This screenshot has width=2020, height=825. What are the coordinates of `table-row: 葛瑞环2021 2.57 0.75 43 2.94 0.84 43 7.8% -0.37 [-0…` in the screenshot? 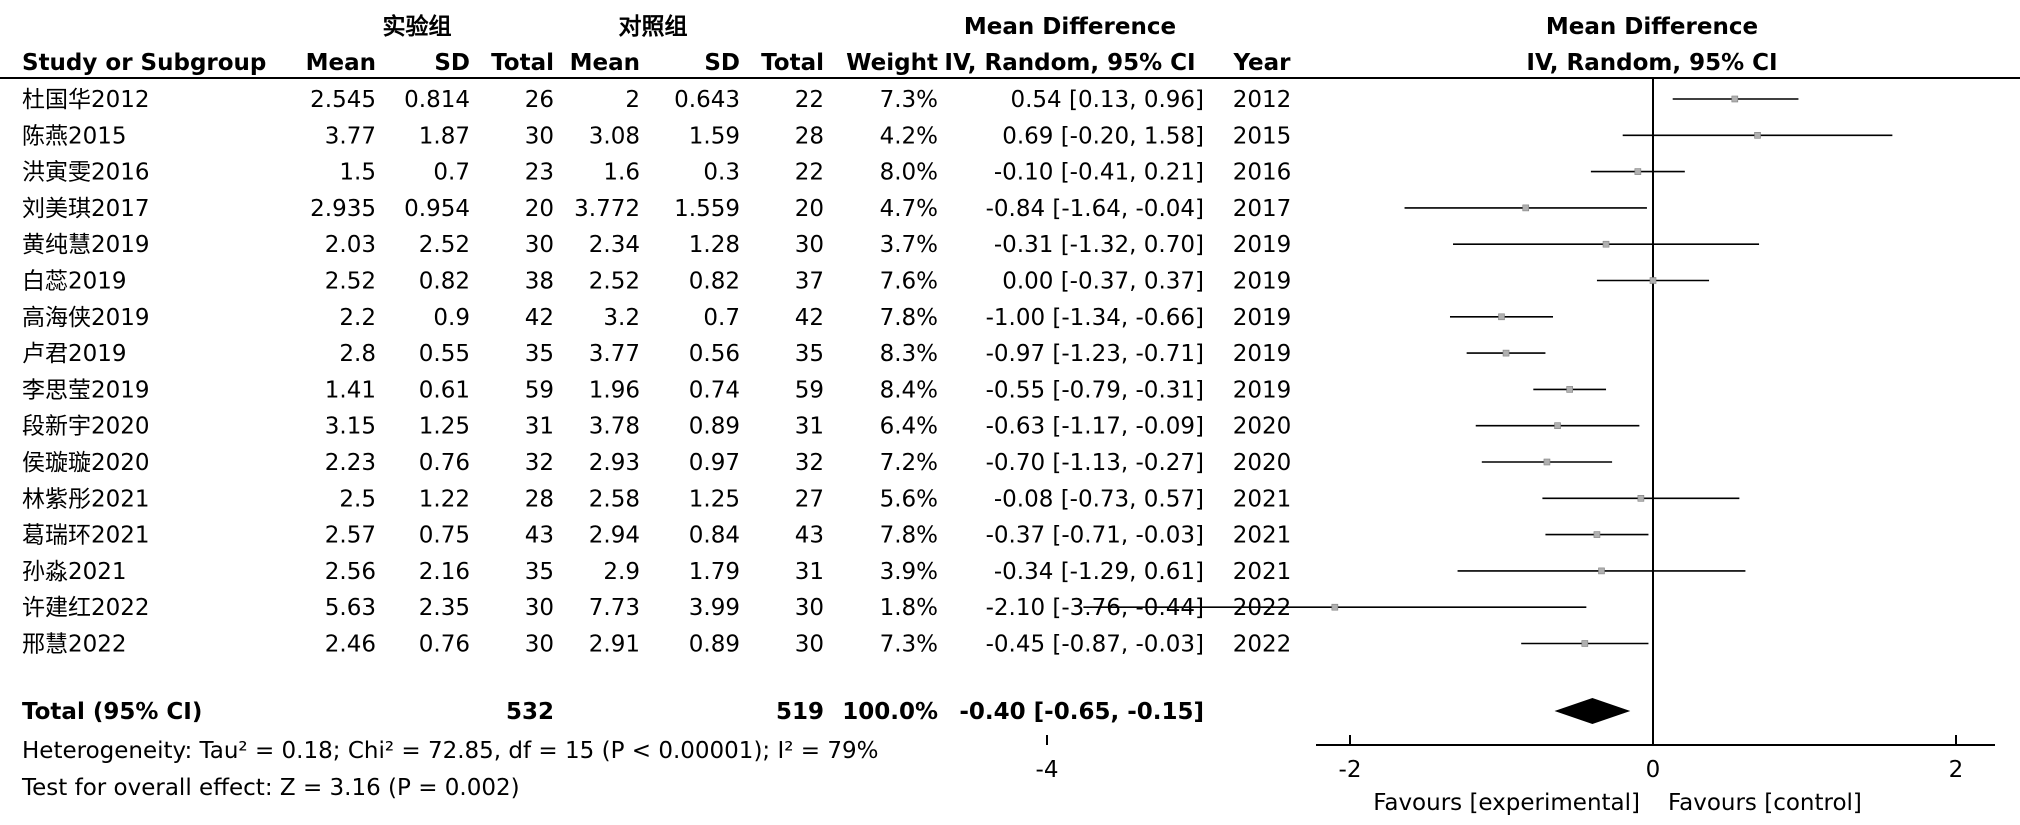 It's located at (656, 536).